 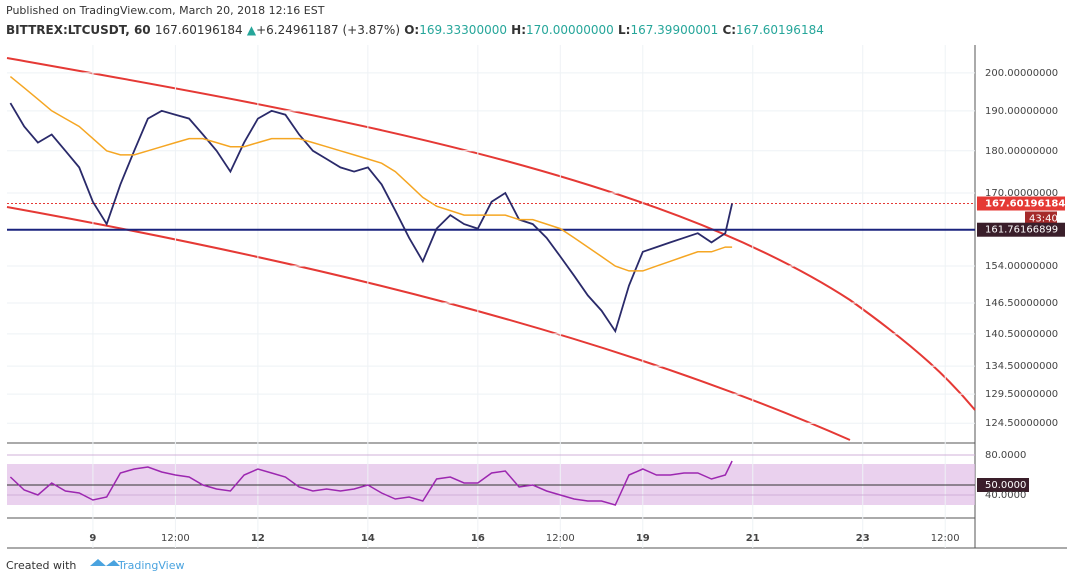 I want to click on countdown-box, so click(x=1041, y=218).